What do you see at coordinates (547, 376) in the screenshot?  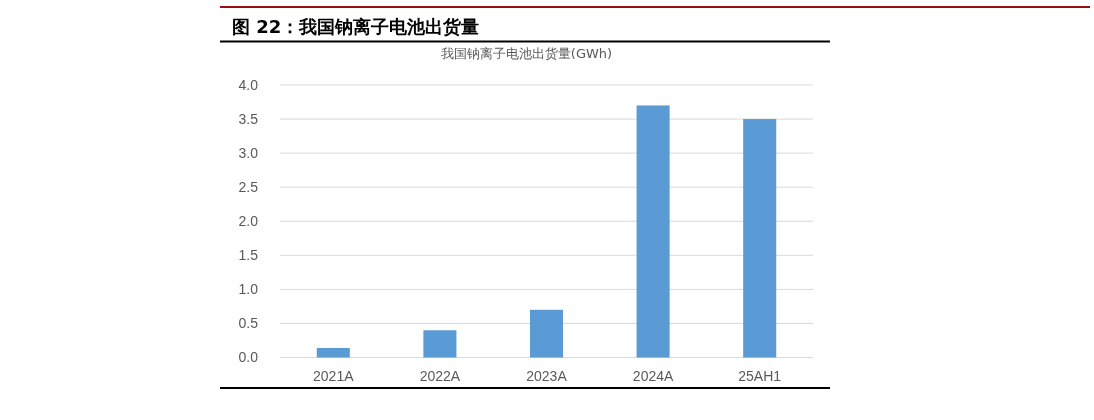 I see `x-tick-label: 2023A` at bounding box center [547, 376].